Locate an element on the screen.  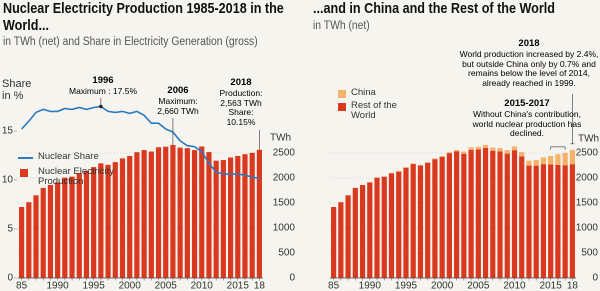
x-tick-label: 1990 is located at coordinates (370, 286).